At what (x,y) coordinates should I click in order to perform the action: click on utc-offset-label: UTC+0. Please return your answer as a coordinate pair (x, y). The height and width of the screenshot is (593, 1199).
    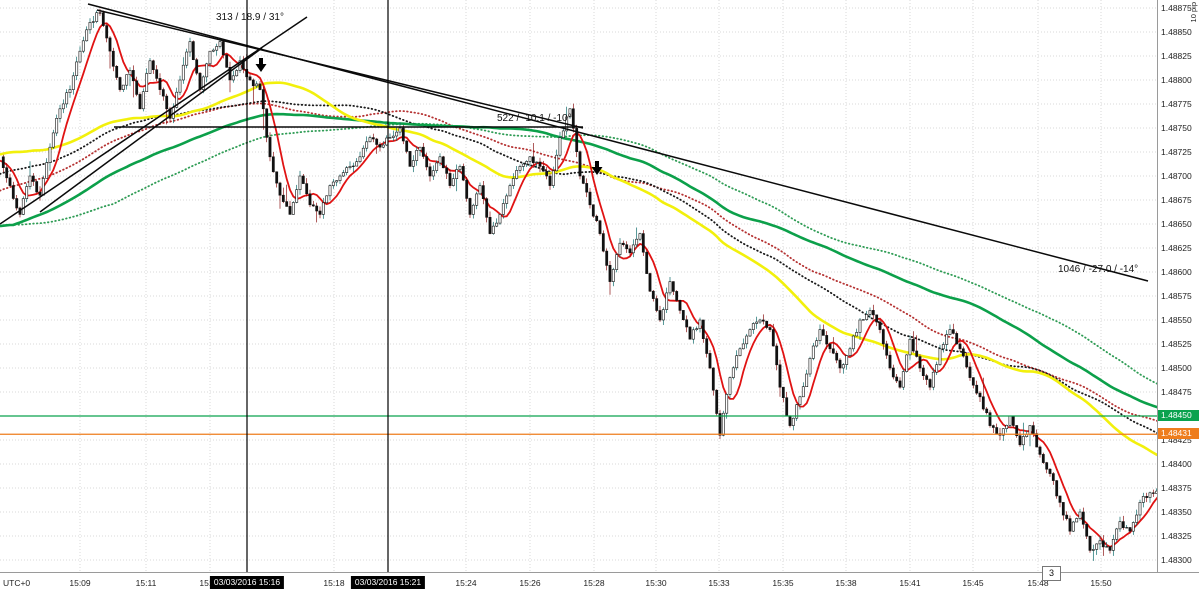
    Looking at the image, I should click on (17, 583).